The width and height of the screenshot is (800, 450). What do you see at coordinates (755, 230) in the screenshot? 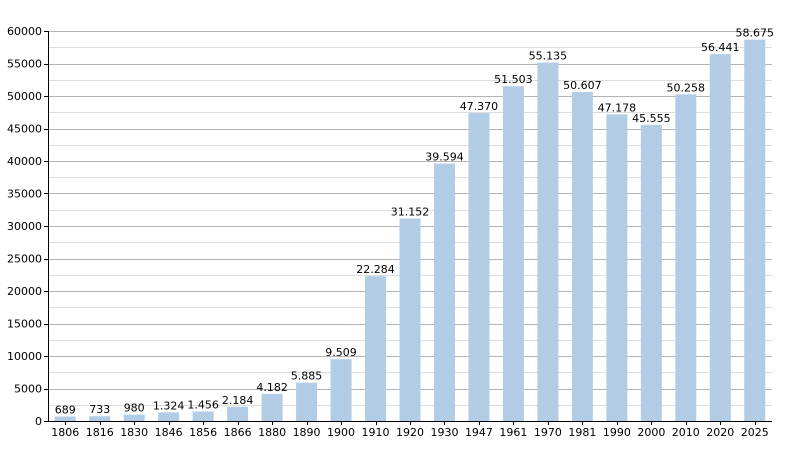
I see `bar-2025` at bounding box center [755, 230].